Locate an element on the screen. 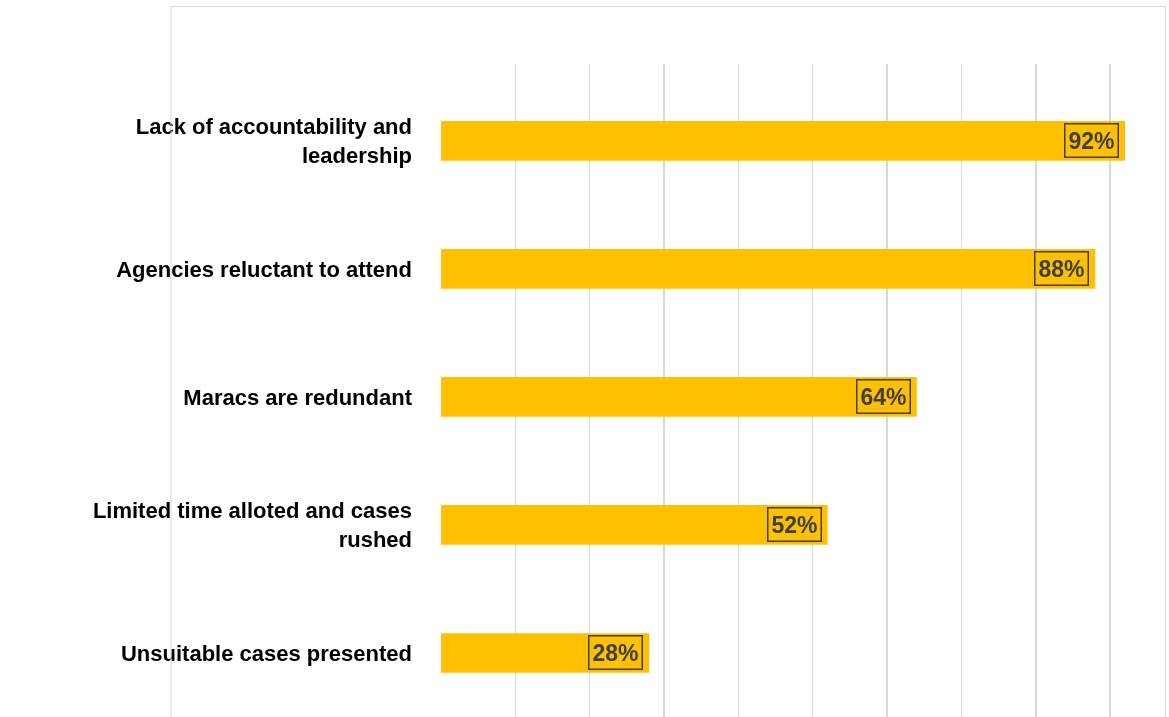 Image resolution: width=1169 pixels, height=717 pixels. data-label: 52% is located at coordinates (794, 524).